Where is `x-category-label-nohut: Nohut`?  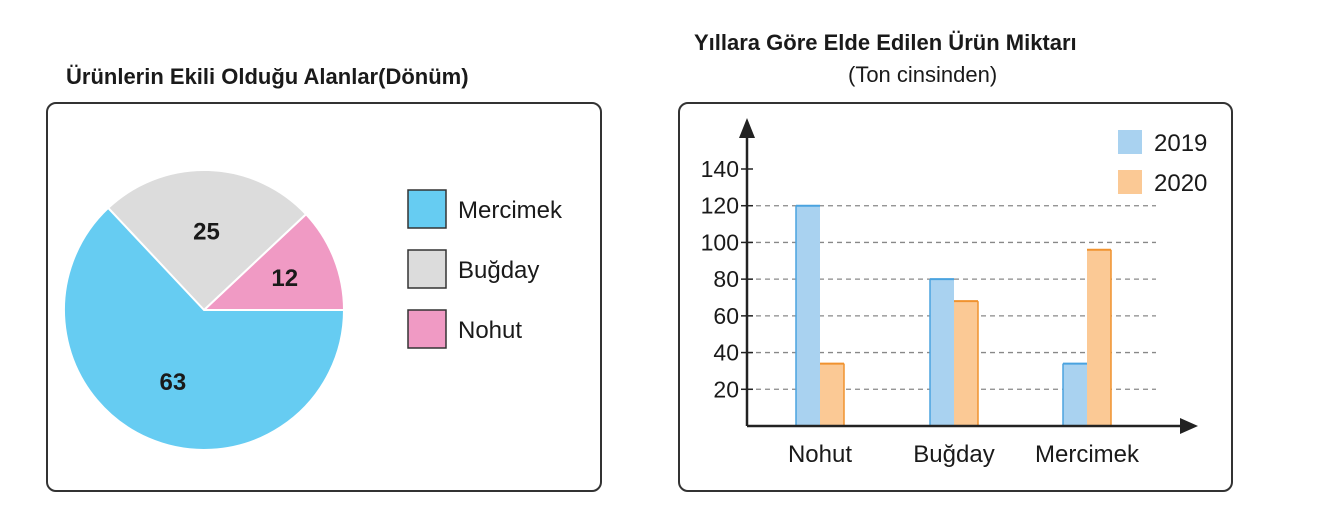
x-category-label-nohut: Nohut is located at coordinates (820, 454).